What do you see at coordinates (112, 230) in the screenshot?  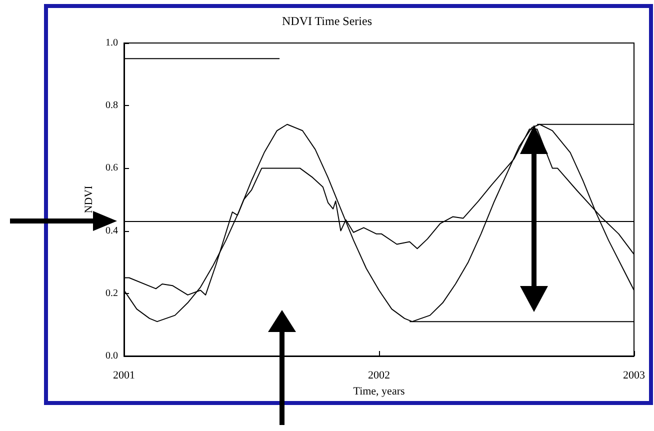 I see `y-tick-label: 0.4` at bounding box center [112, 230].